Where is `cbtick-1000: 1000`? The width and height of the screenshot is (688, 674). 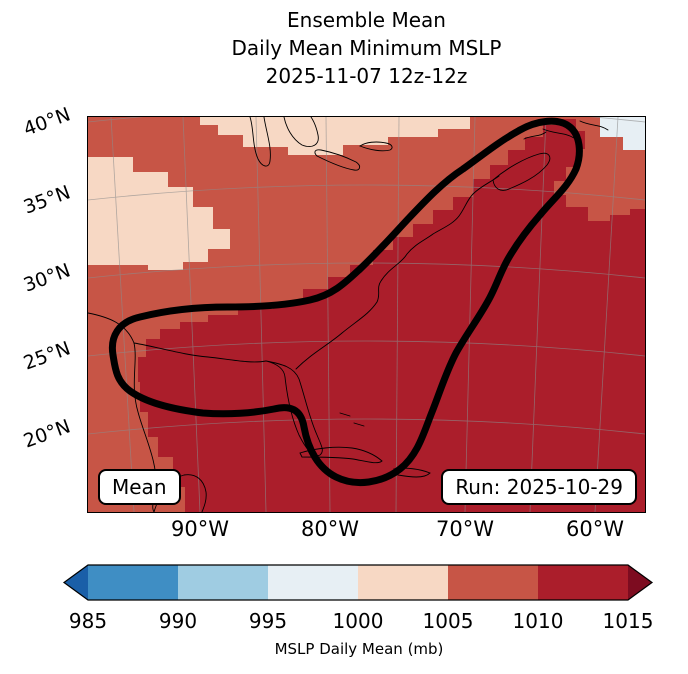
cbtick-1000: 1000 is located at coordinates (358, 621).